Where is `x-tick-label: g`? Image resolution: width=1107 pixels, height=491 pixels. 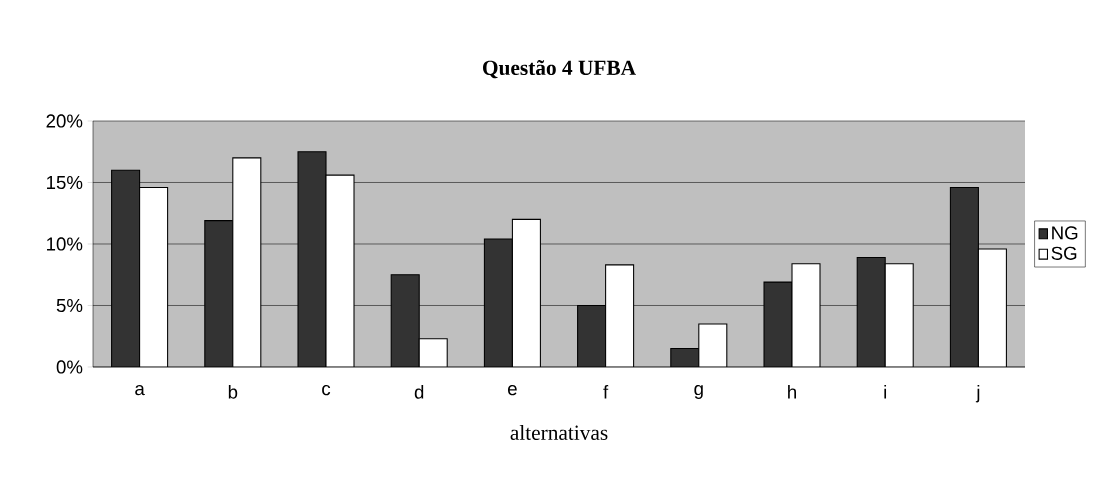
x-tick-label: g is located at coordinates (698, 392).